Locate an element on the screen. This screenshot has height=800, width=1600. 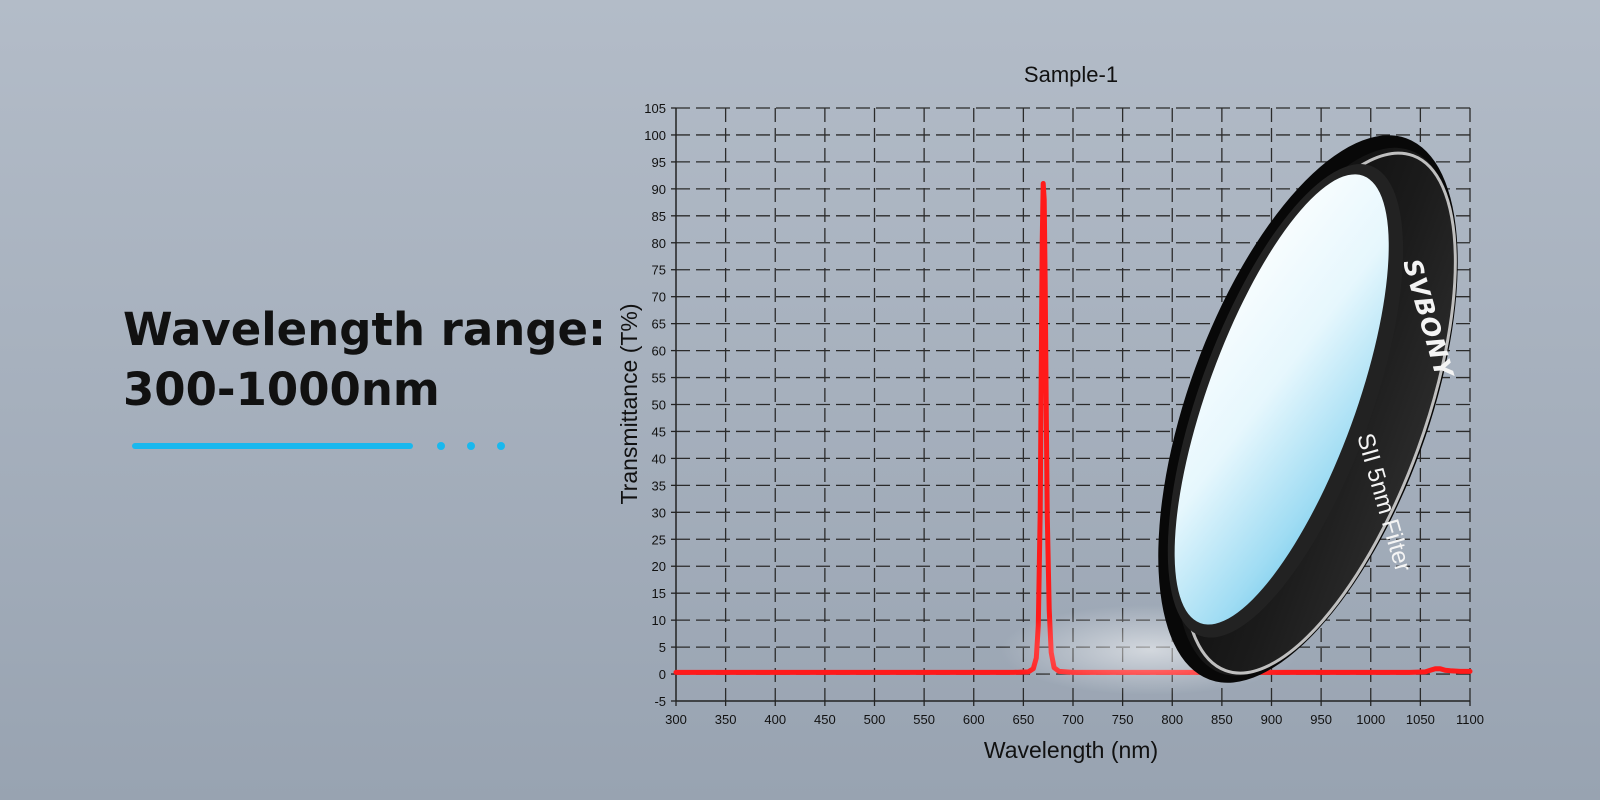
x-tick-label: 550 is located at coordinates (924, 719).